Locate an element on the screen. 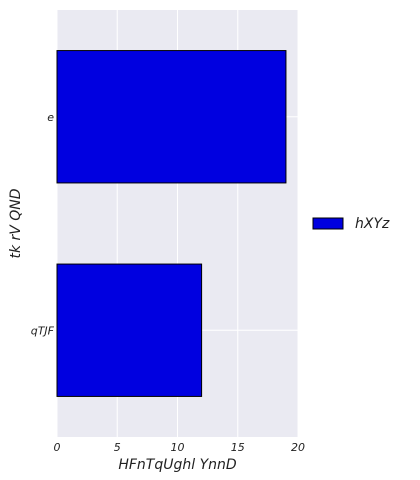 The height and width of the screenshot is (480, 420). x-tick-labels: 0 5 10 15 20 is located at coordinates (180, 447).